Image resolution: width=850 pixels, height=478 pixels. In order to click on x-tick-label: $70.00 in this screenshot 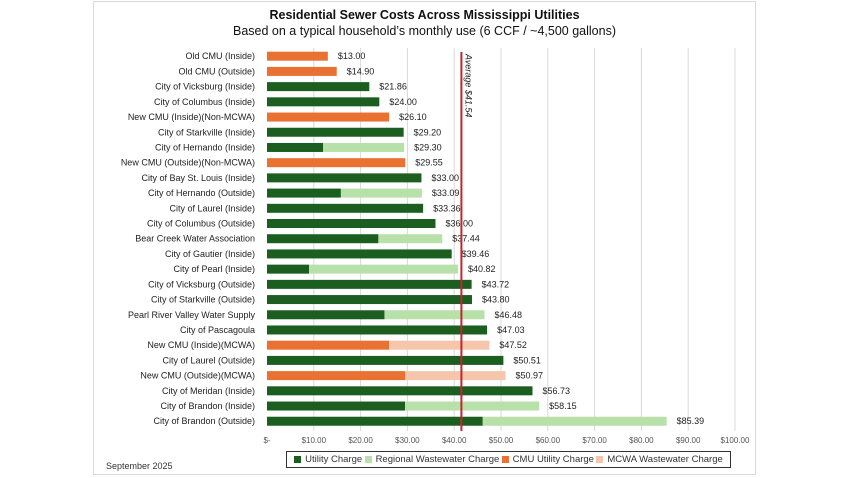, I will do `click(594, 440)`.